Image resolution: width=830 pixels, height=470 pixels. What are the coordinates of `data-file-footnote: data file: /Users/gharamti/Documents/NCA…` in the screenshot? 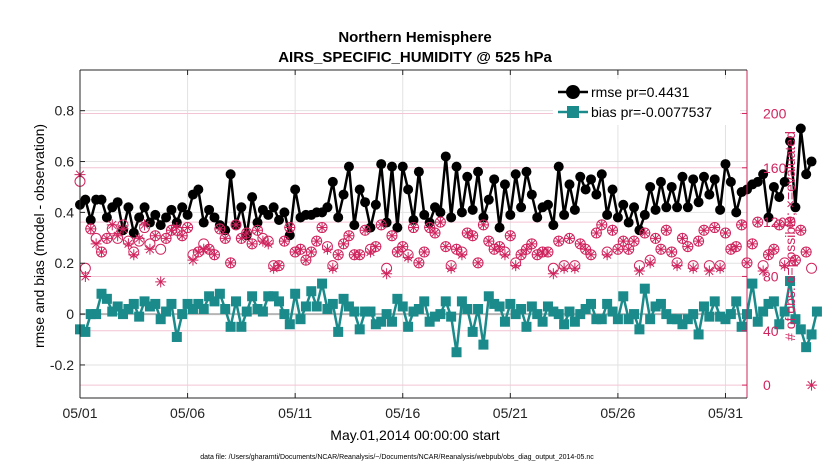 It's located at (397, 457).